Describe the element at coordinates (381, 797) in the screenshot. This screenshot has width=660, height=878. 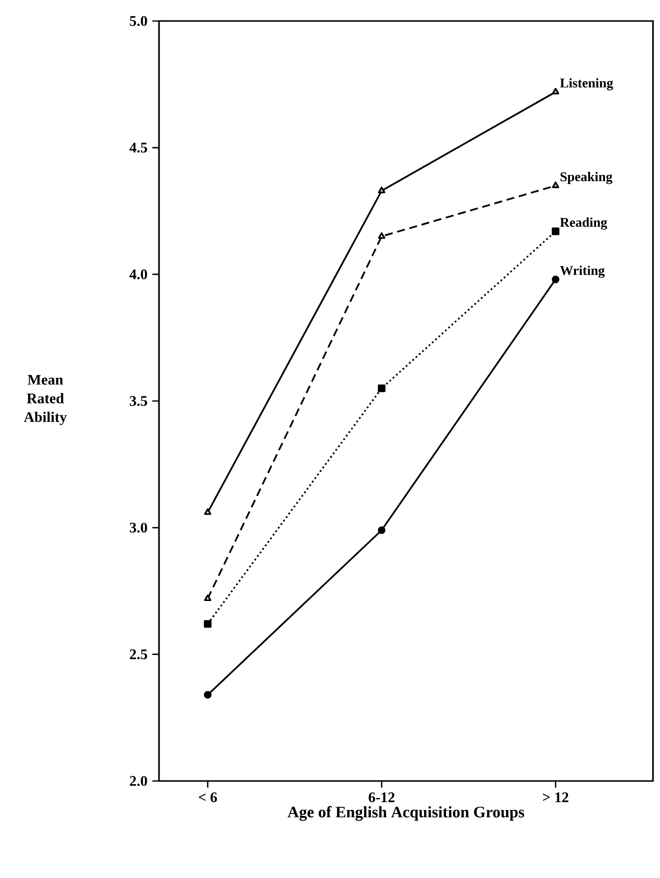
I see `x-tick-label: 6-12` at that location.